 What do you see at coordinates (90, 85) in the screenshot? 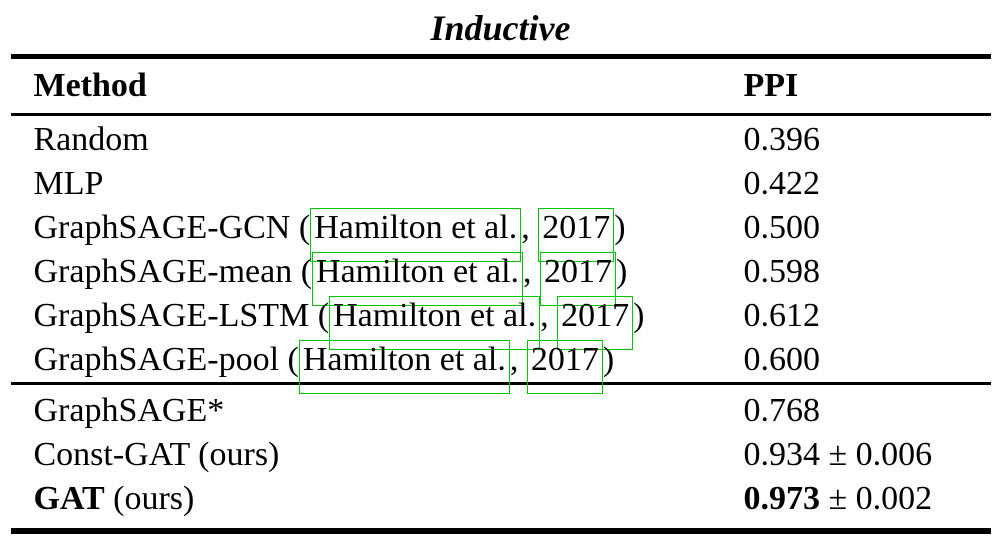
I see `col-header-method: Method` at bounding box center [90, 85].